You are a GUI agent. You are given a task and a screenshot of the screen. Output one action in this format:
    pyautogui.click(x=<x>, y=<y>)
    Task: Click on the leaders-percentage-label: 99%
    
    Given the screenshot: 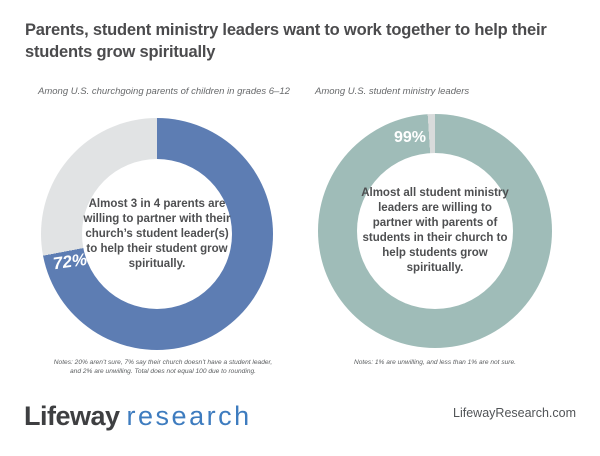 What is the action you would take?
    pyautogui.click(x=410, y=137)
    